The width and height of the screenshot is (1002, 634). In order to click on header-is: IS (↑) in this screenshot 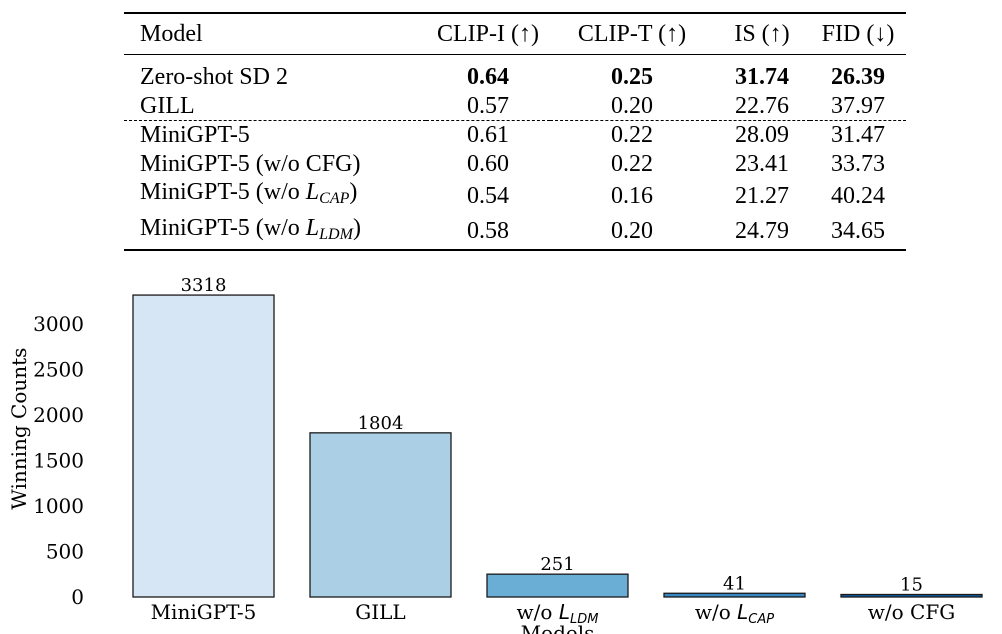, I will do `click(762, 34)`.